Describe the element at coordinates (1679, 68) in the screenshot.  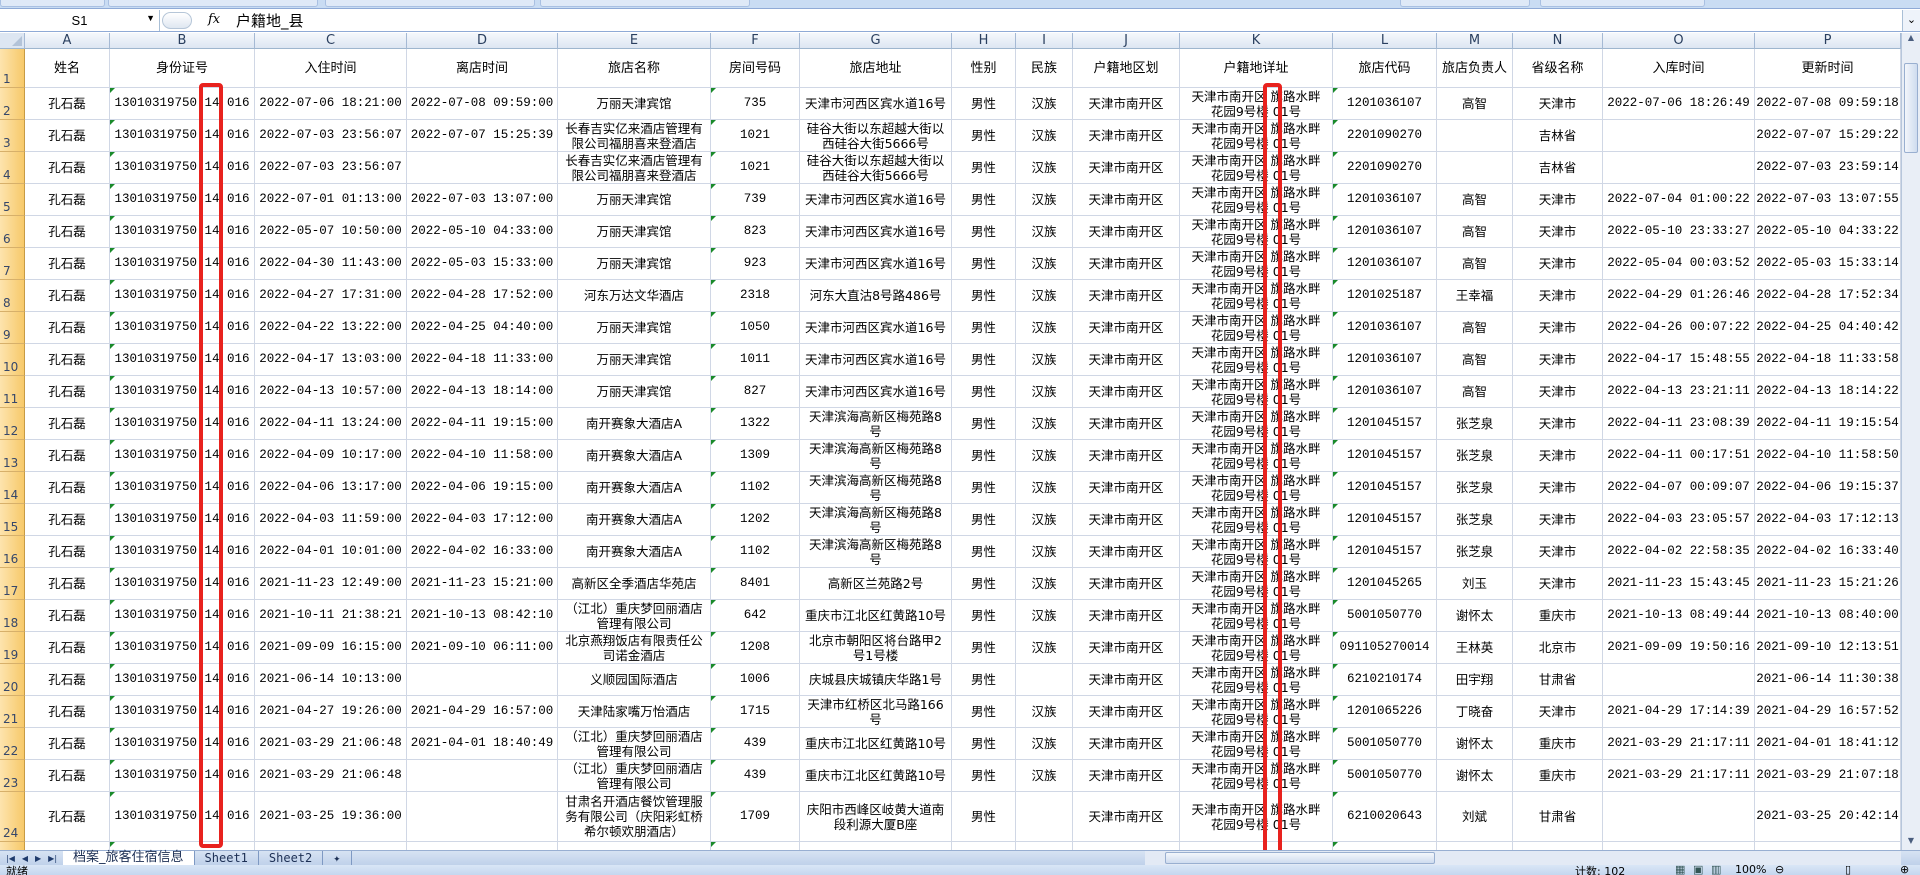
I see `column-title: 入库时间` at that location.